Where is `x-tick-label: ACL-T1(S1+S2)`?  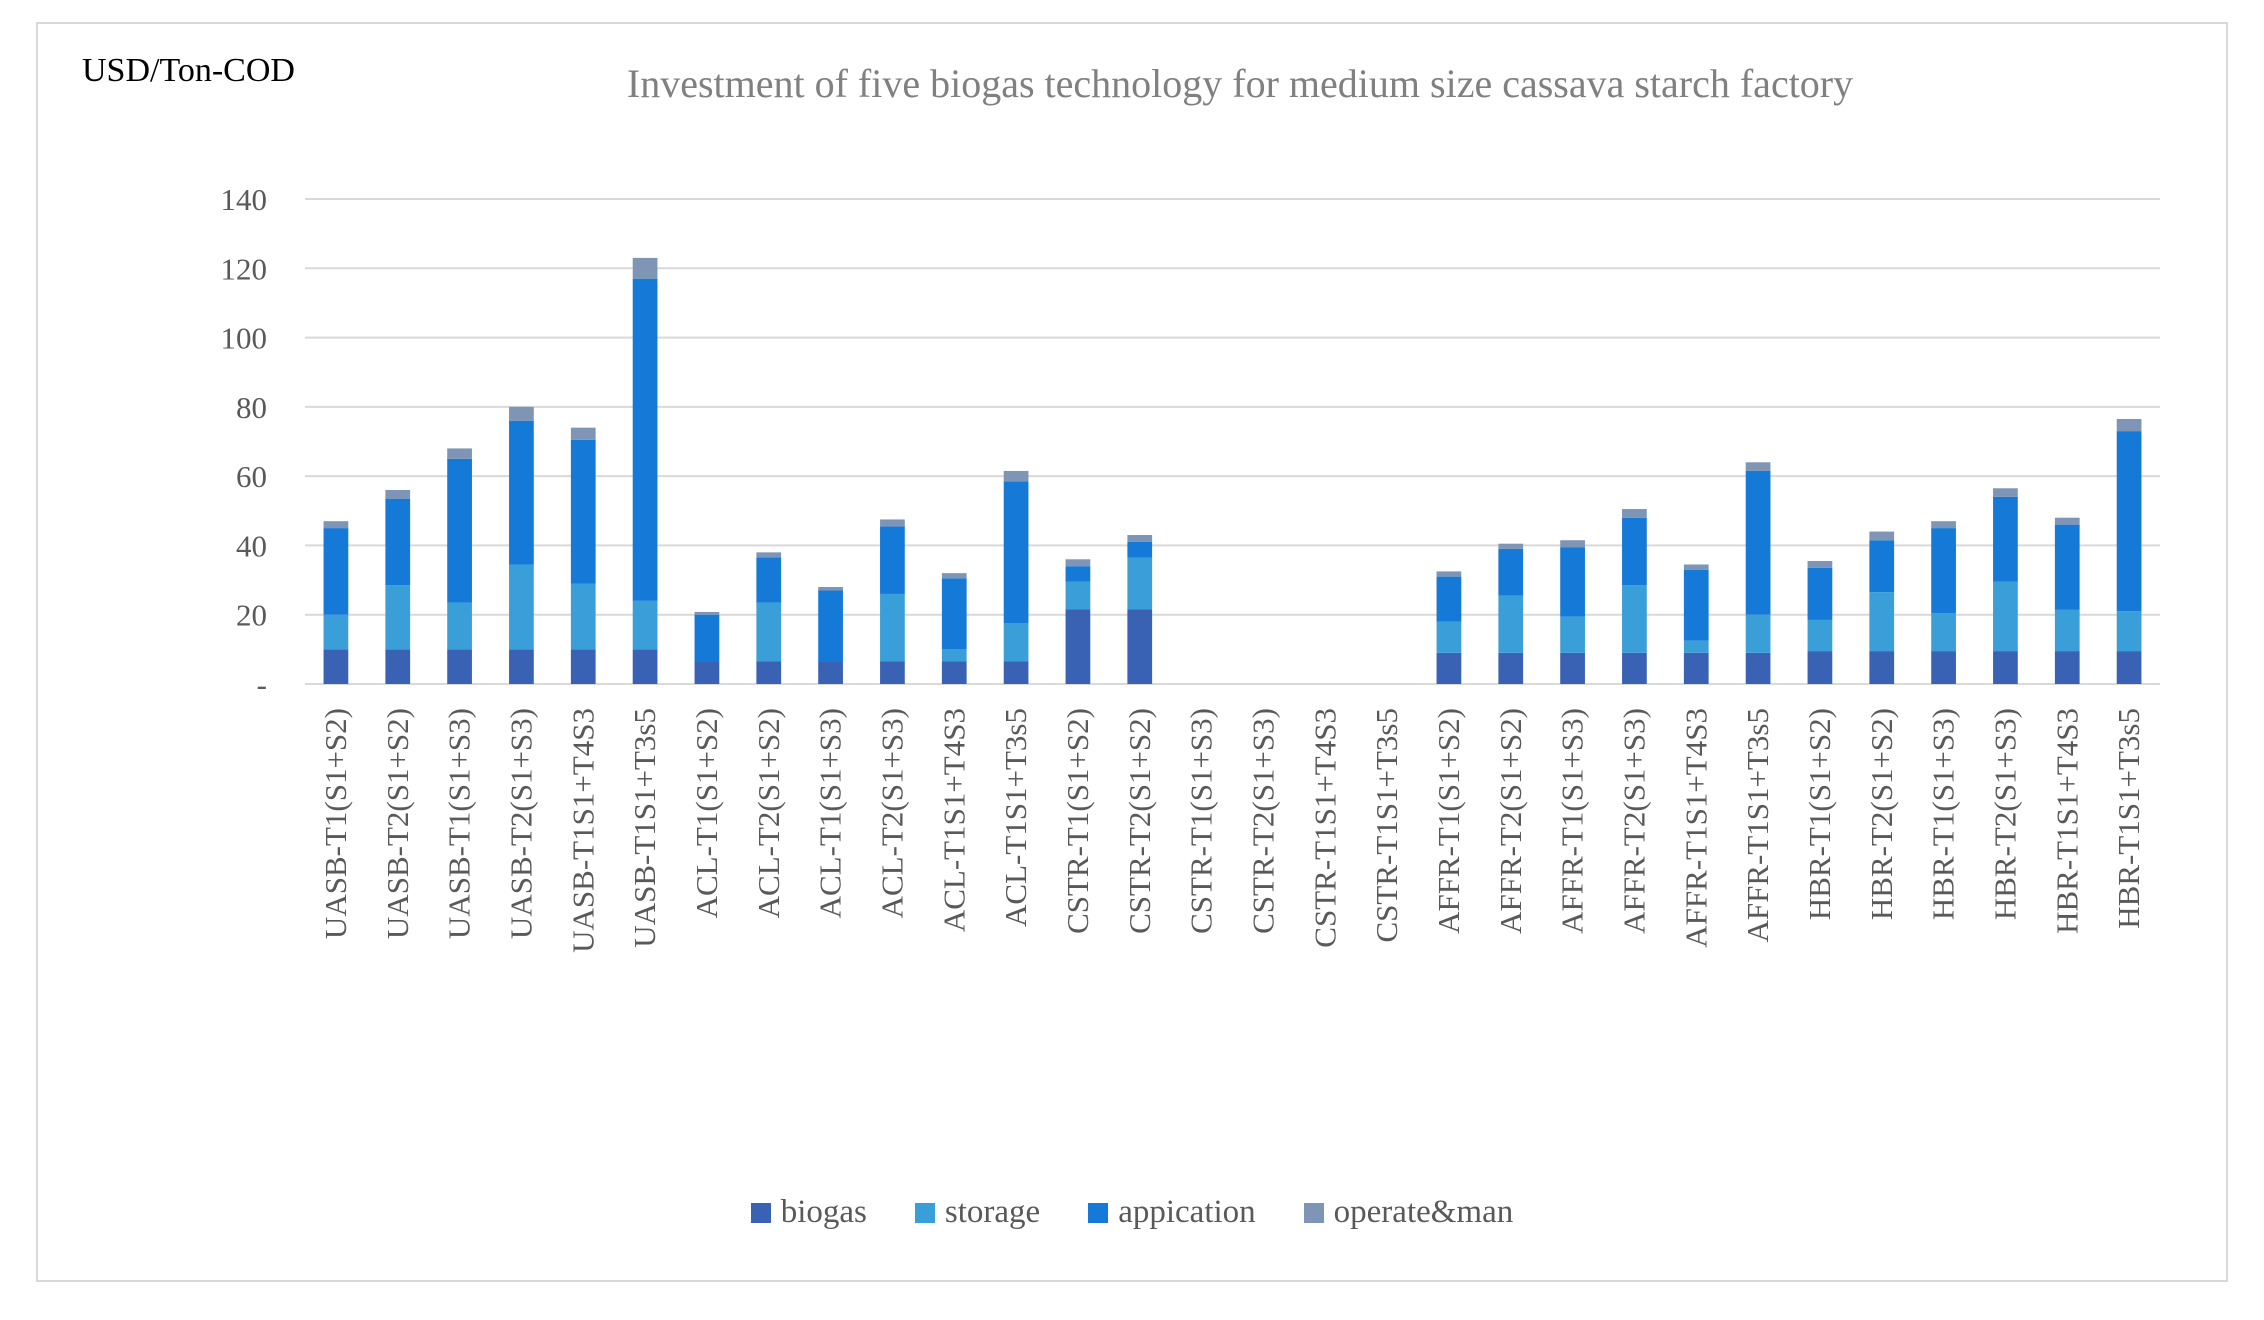
x-tick-label: ACL-T1(S1+S2) is located at coordinates (706, 813).